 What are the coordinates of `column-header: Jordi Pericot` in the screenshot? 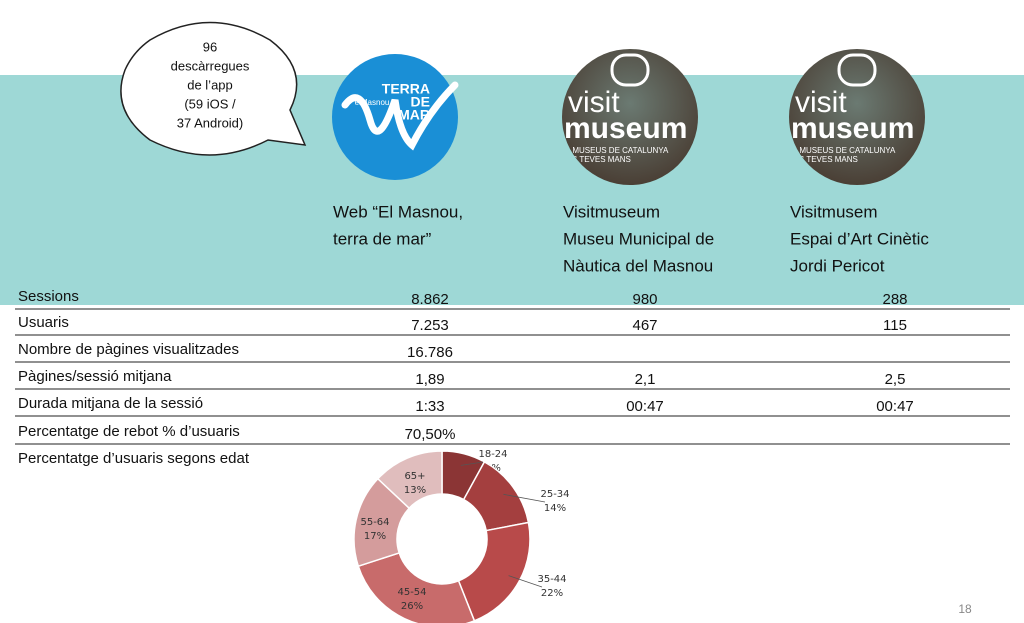 It's located at (837, 265).